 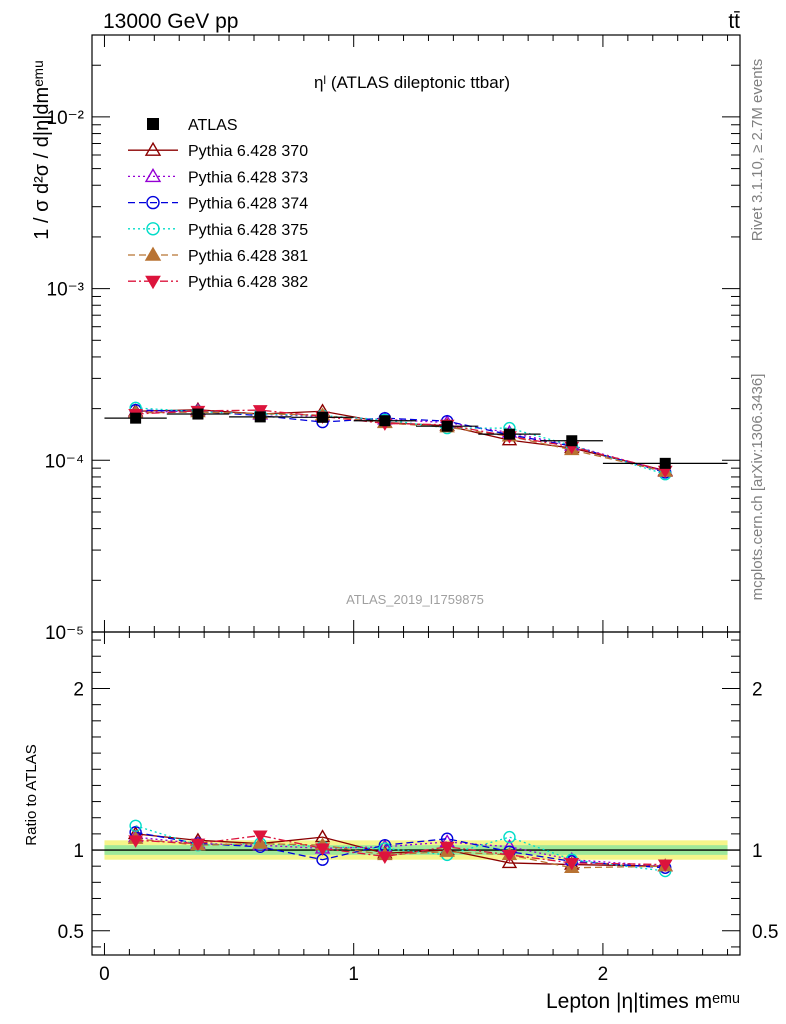 What do you see at coordinates (248, 230) in the screenshot?
I see `legend-label: Pythia 6.428 375` at bounding box center [248, 230].